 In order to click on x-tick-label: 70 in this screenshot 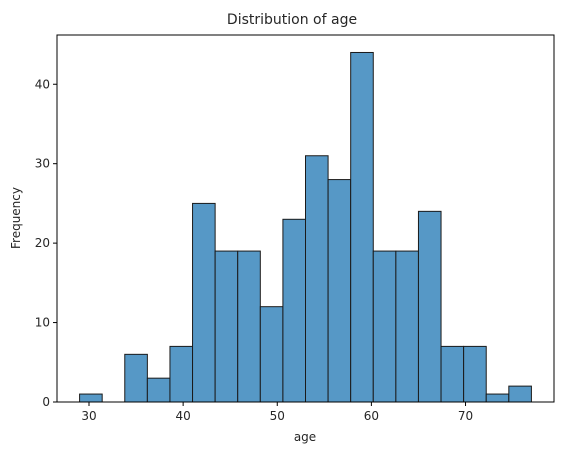, I will do `click(465, 416)`.